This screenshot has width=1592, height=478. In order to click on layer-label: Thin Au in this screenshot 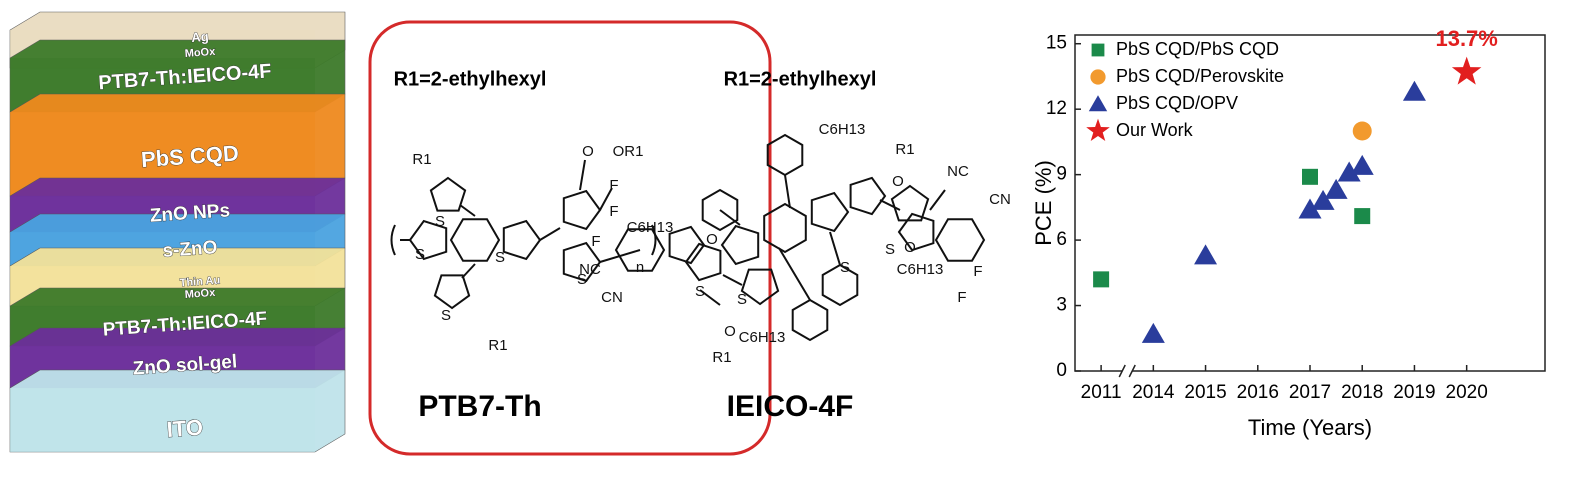, I will do `click(199, 282)`.